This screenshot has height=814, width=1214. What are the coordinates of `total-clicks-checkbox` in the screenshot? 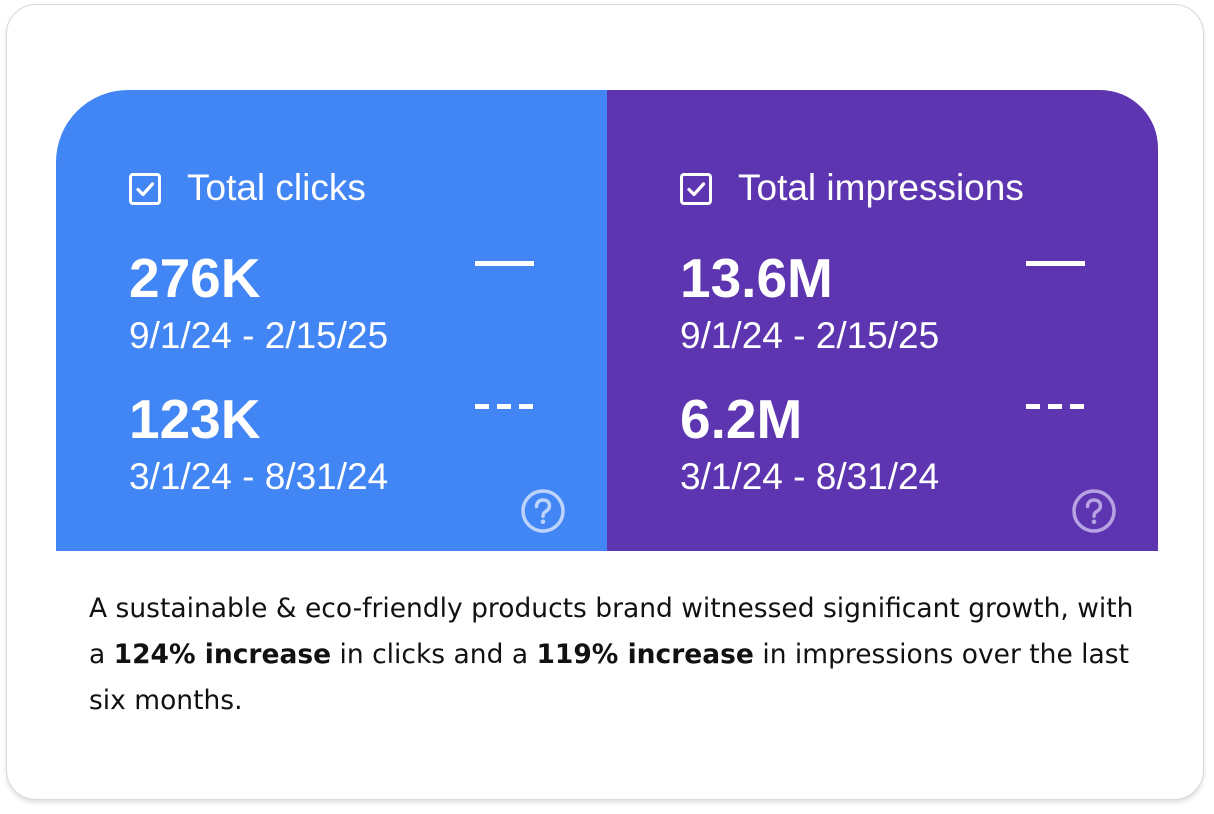 It's located at (145, 189).